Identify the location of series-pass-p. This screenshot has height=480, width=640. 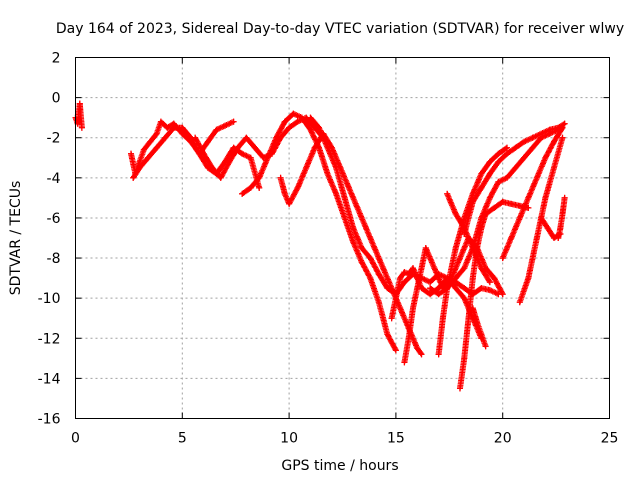
(532, 193).